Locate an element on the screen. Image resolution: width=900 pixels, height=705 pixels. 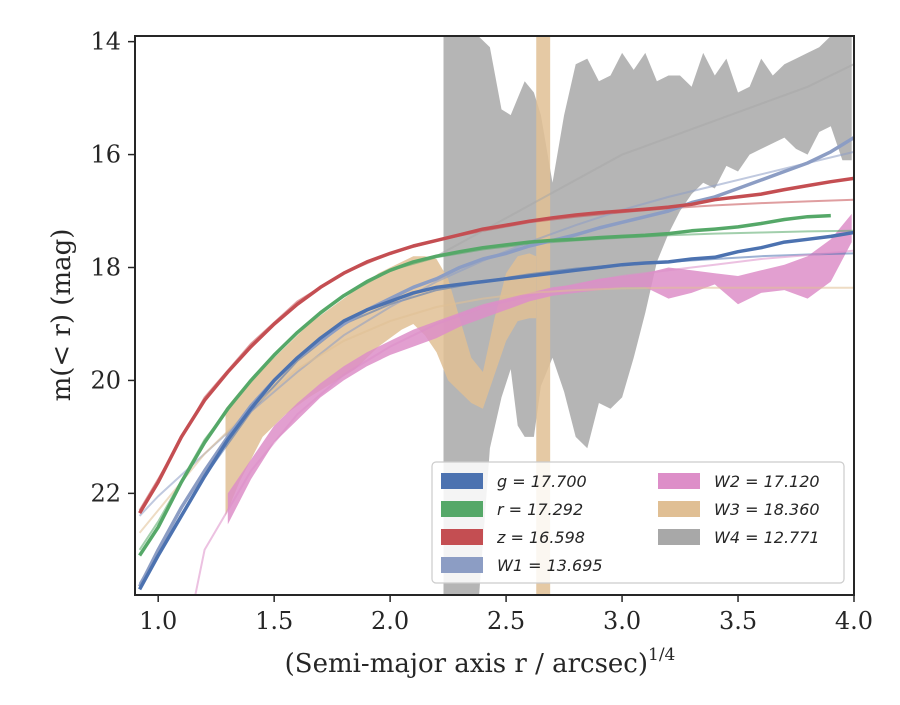
legend-entry-label: W3 = 18.360 is located at coordinates (767, 509).